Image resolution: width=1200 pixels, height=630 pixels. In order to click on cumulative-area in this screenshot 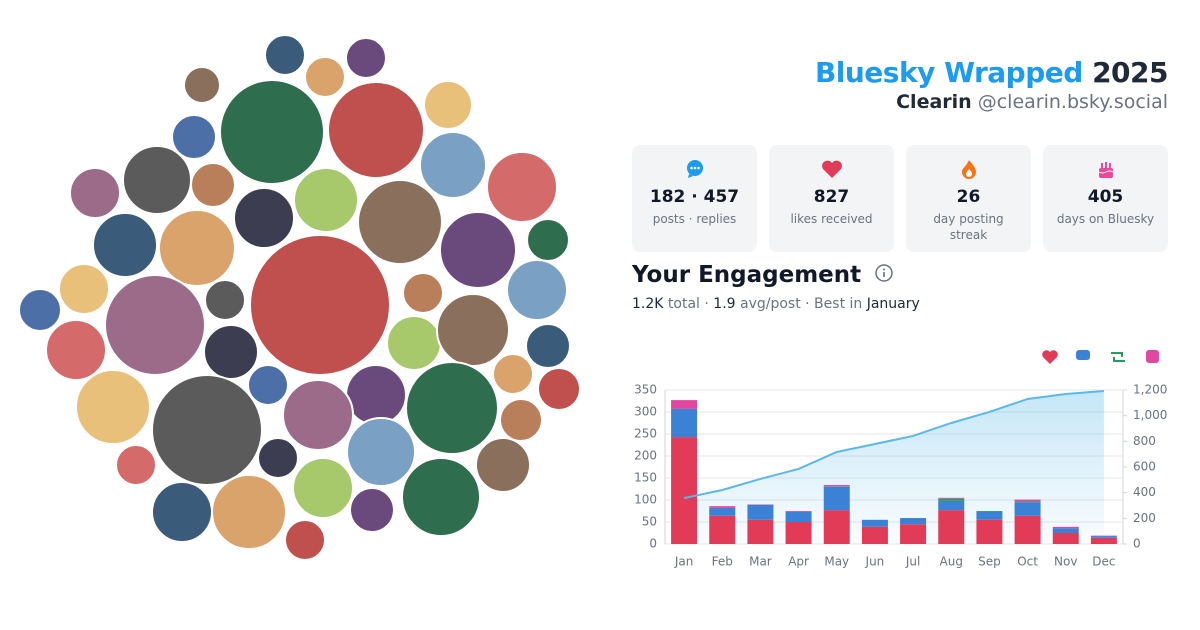, I will do `click(894, 467)`.